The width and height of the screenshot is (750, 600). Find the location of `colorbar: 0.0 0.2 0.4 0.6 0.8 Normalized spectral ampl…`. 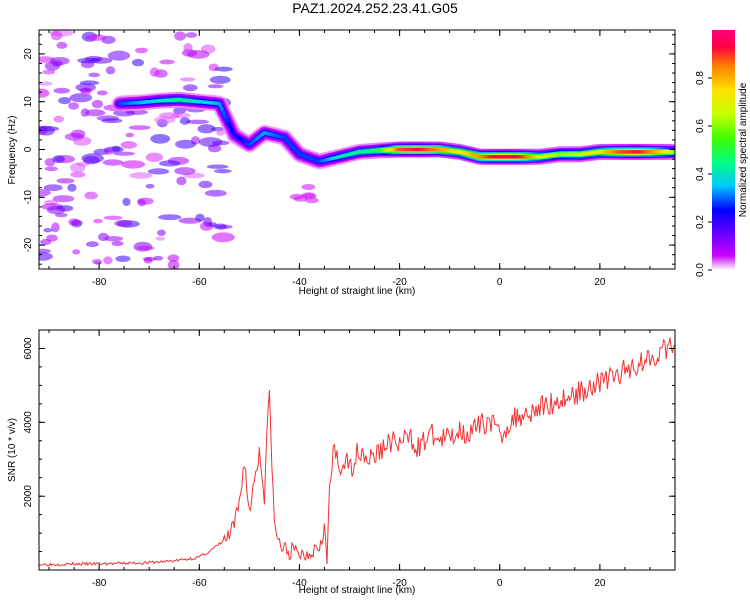

colorbar: 0.0 0.2 0.4 0.6 0.8 Normalized spectral ampl… is located at coordinates (722, 153).